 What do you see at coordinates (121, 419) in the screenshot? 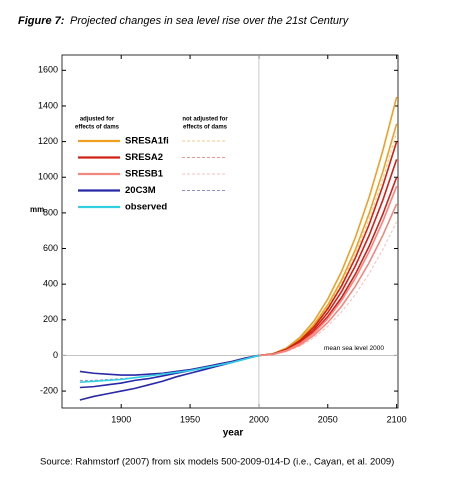
I see `x-tick-label: 1900` at bounding box center [121, 419].